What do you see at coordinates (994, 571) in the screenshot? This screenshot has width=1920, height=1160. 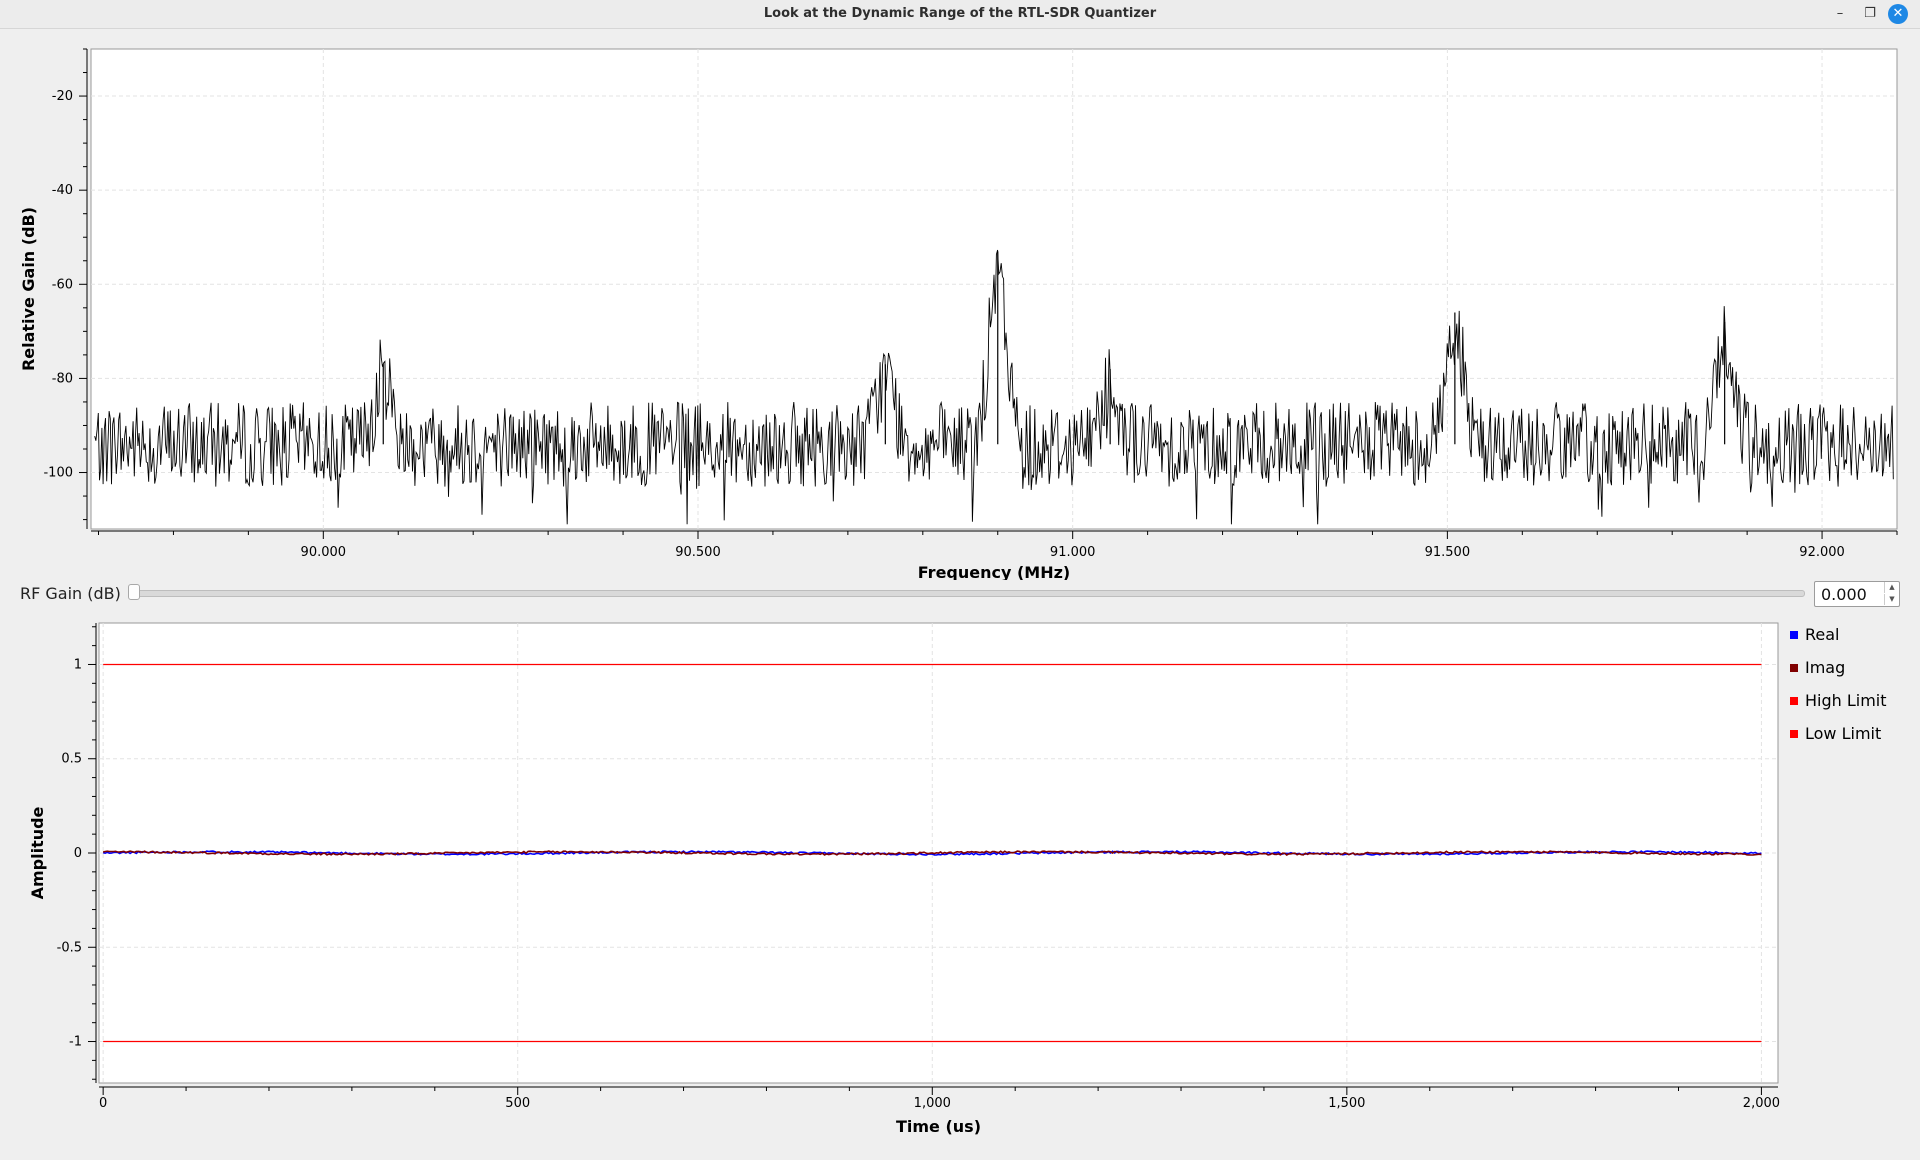 I see `x-axis-label: Frequency (MHz)` at bounding box center [994, 571].